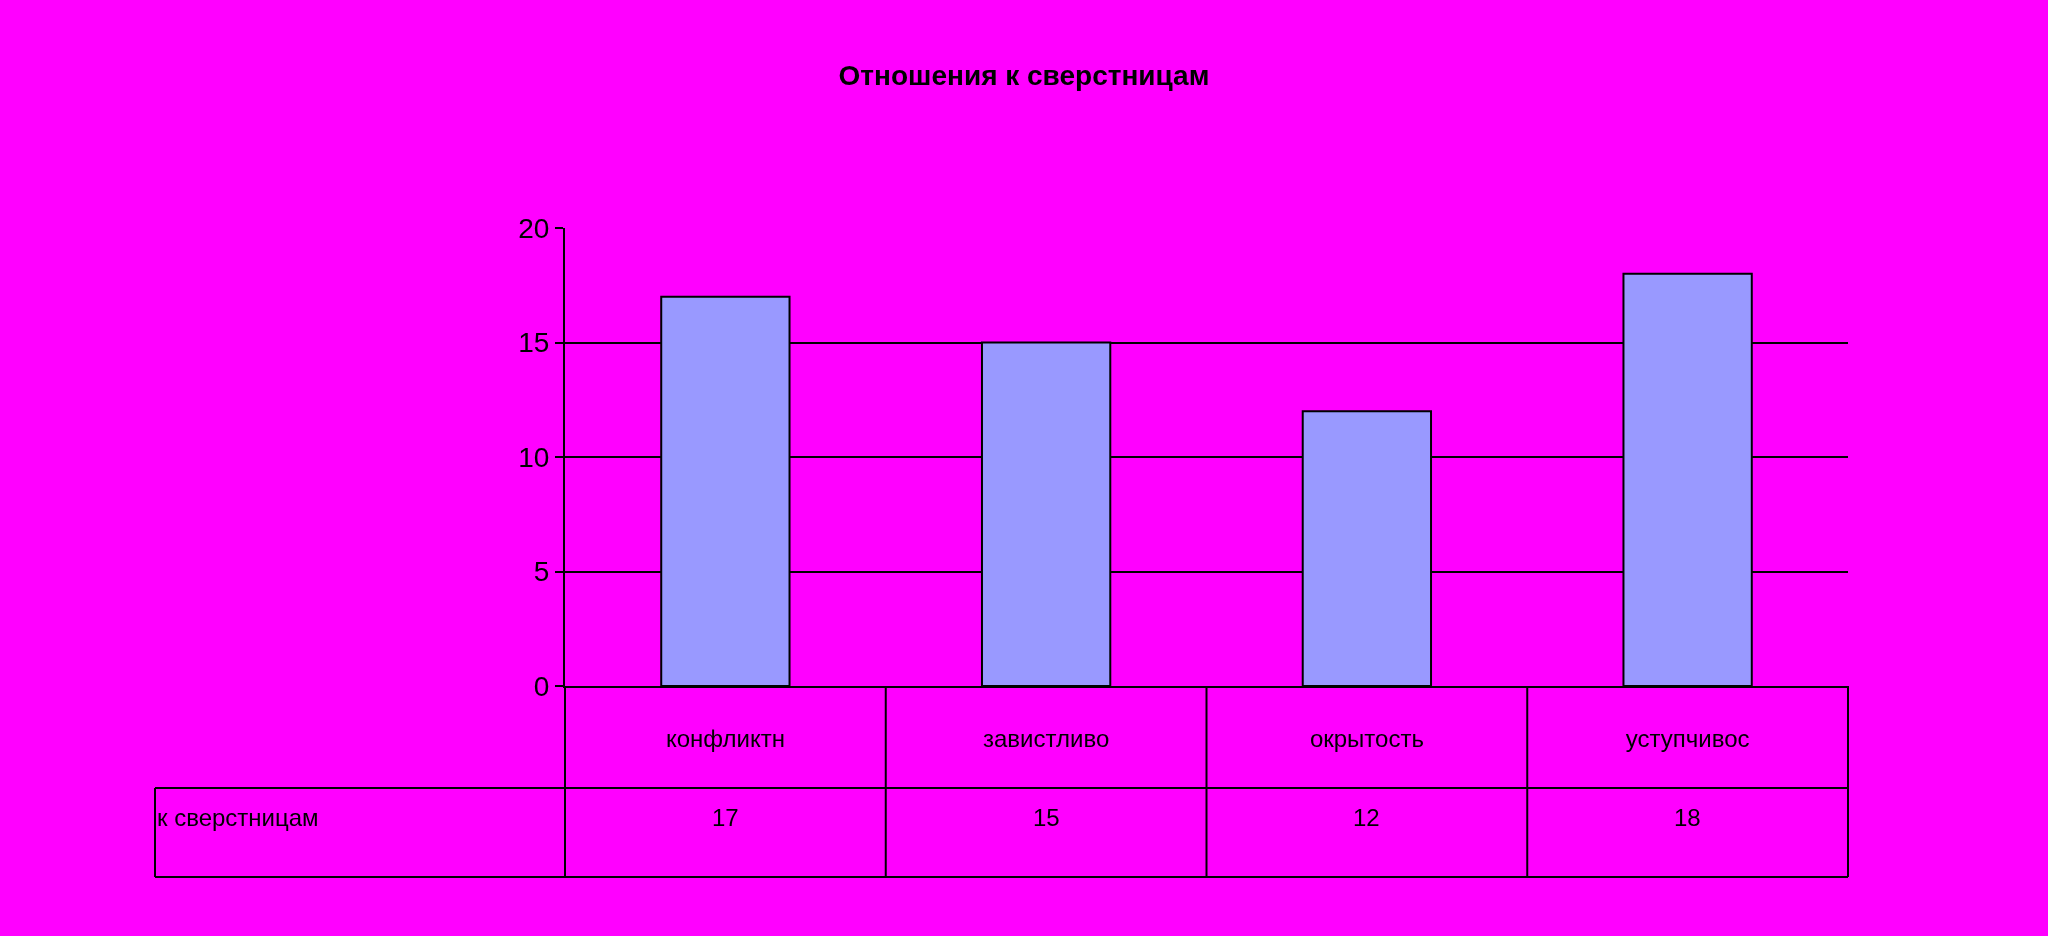 The height and width of the screenshot is (936, 2048). I want to click on data-label: 12, so click(1366, 817).